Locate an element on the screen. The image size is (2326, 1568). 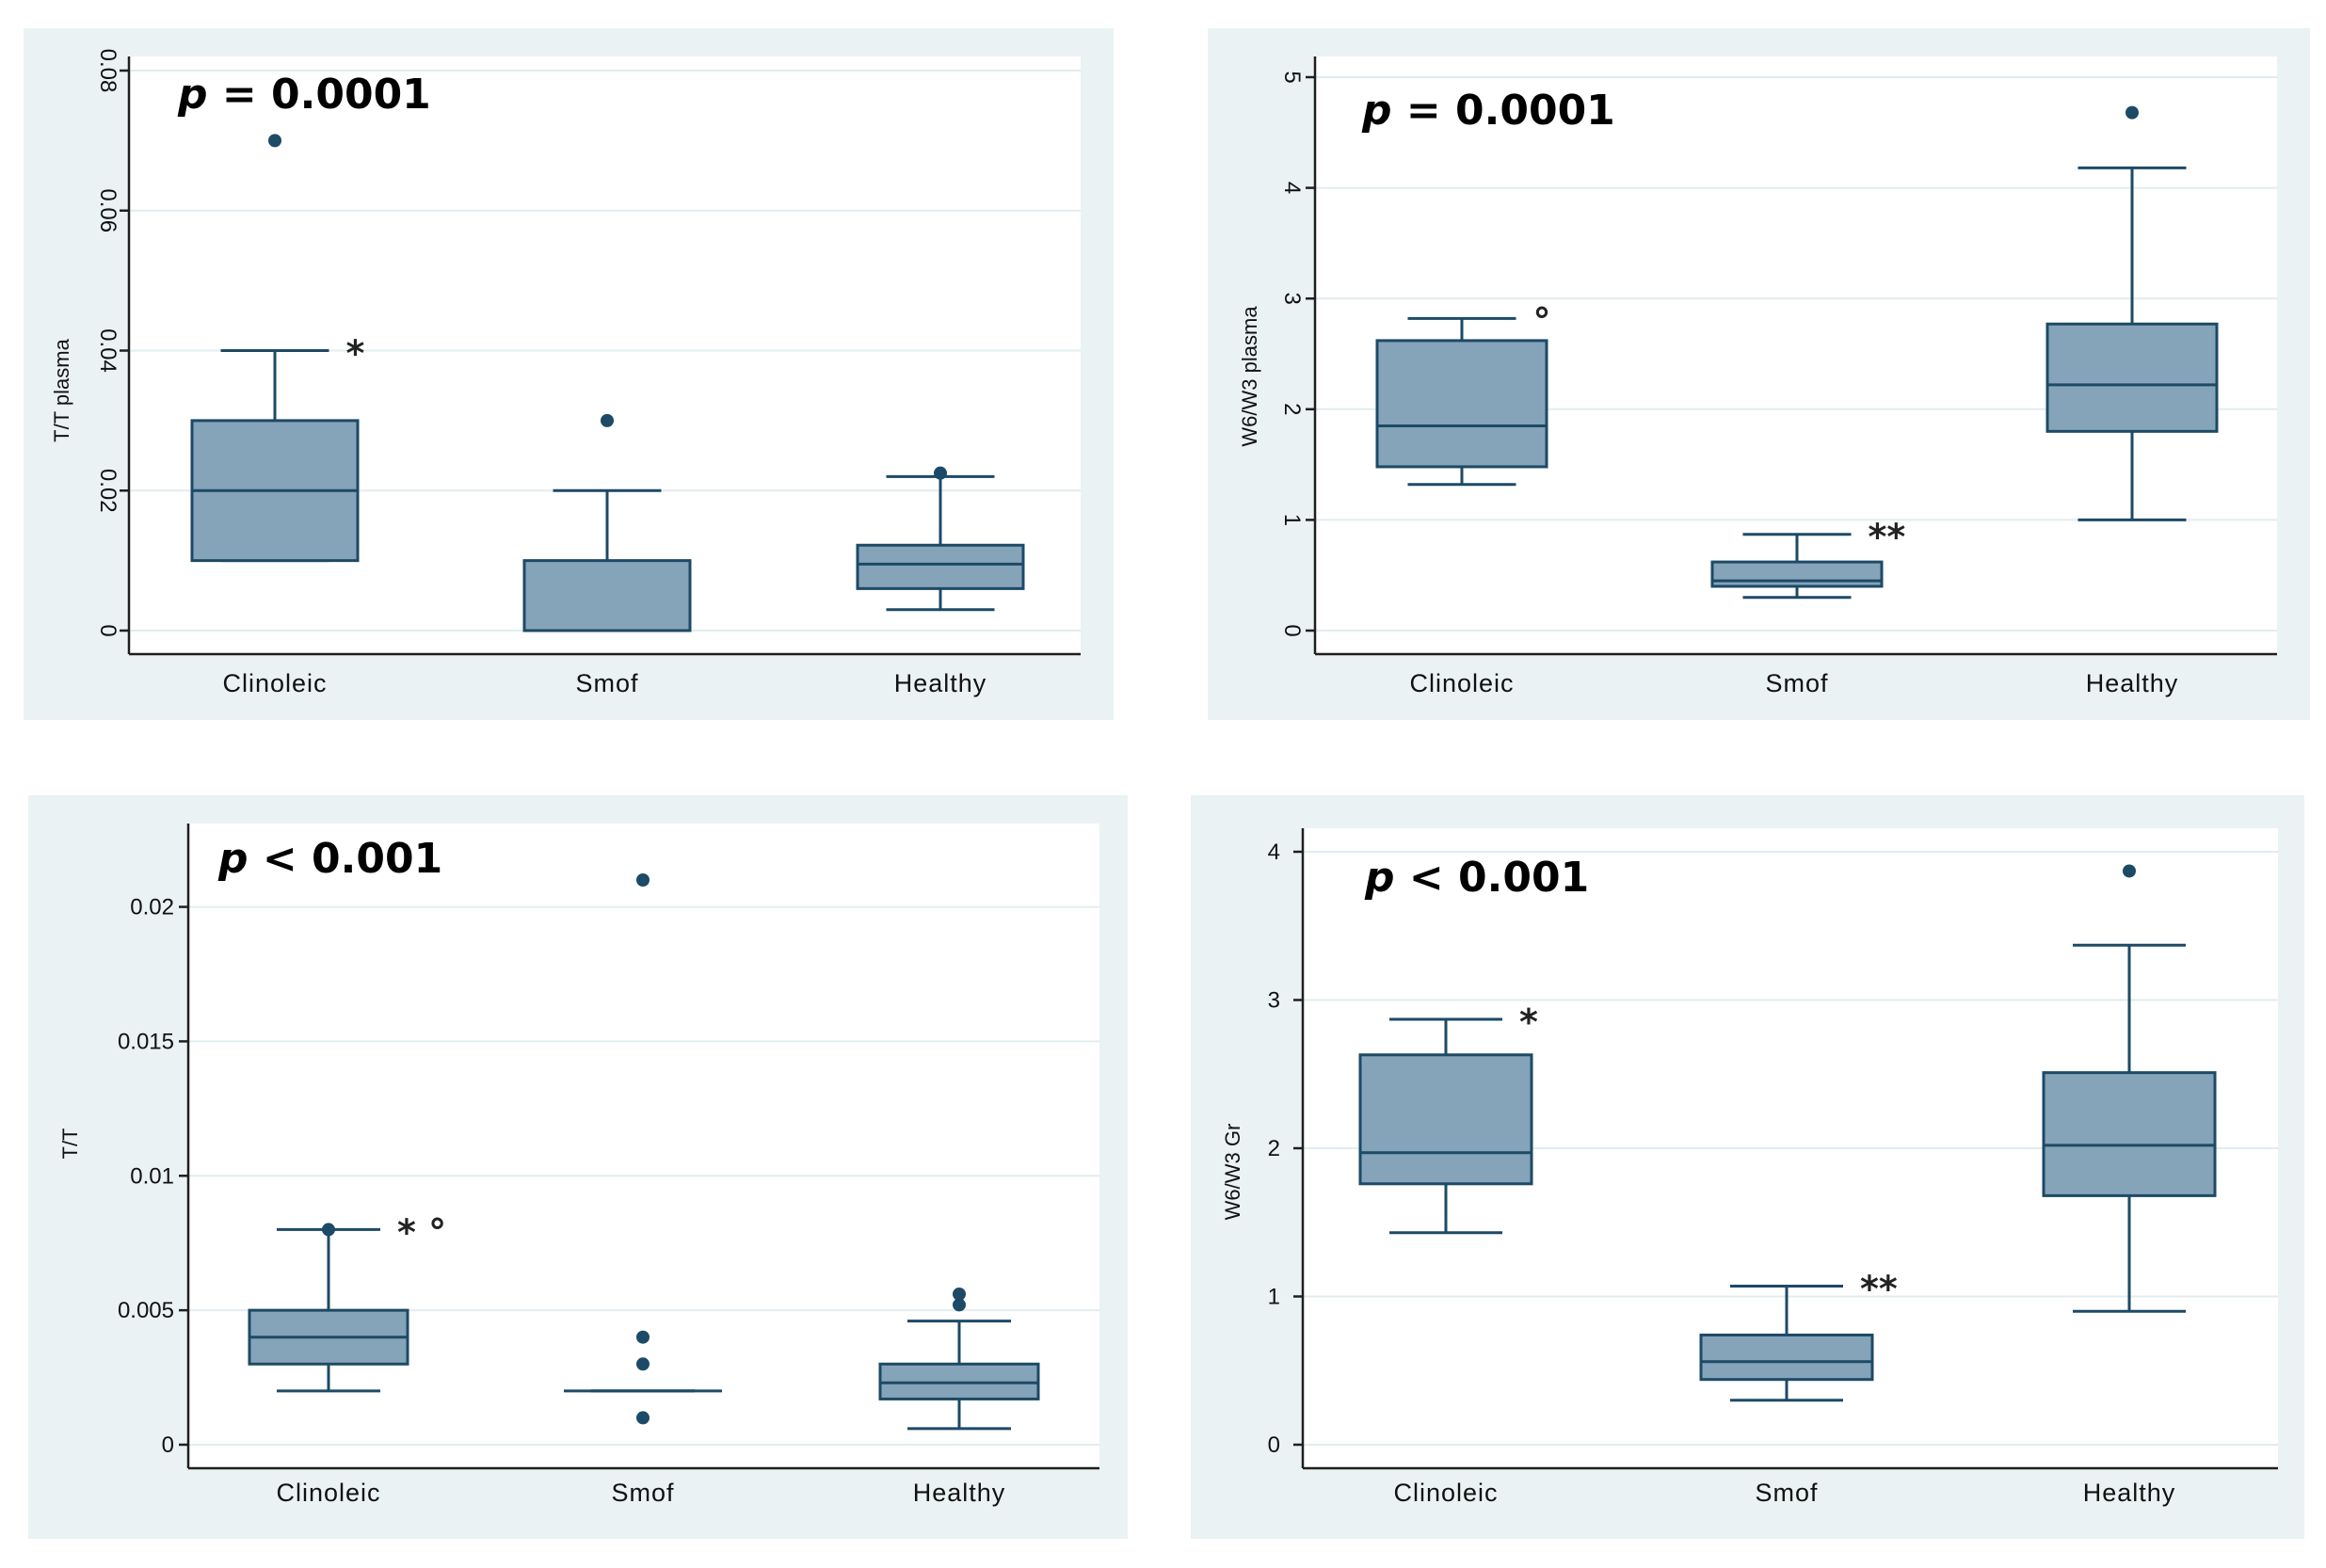
y-axis-label: W6/W3 plasma is located at coordinates (1249, 376).